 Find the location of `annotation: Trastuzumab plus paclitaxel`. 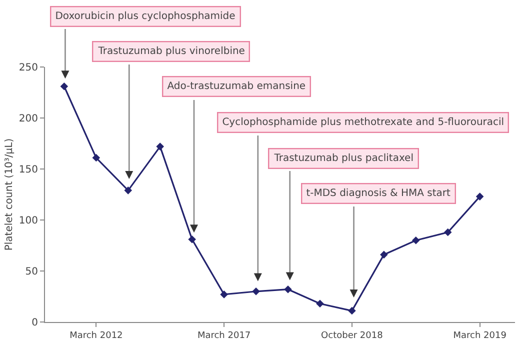

annotation: Trastuzumab plus paclitaxel is located at coordinates (343, 158).